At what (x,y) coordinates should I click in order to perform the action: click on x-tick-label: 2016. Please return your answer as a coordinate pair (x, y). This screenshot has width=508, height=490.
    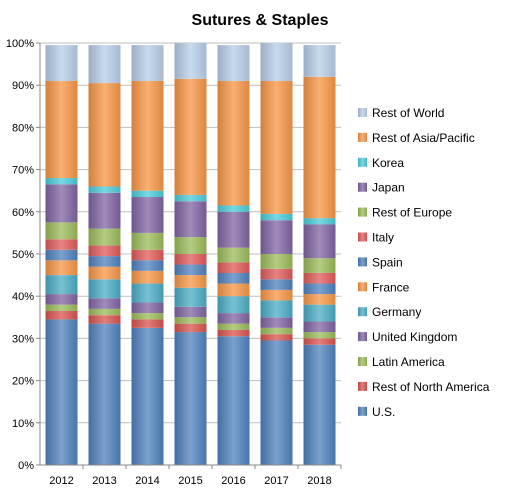
    Looking at the image, I should click on (233, 481).